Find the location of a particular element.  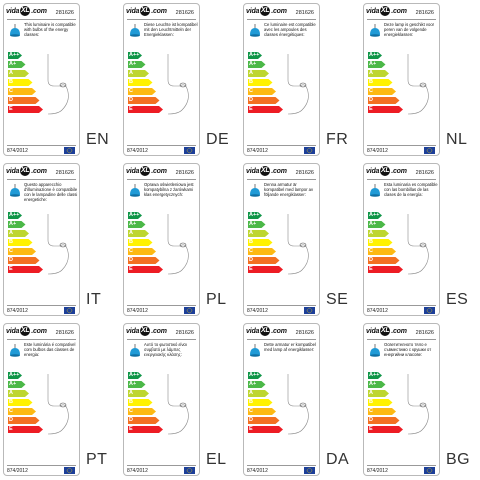

language-code: BG is located at coordinates (458, 459).